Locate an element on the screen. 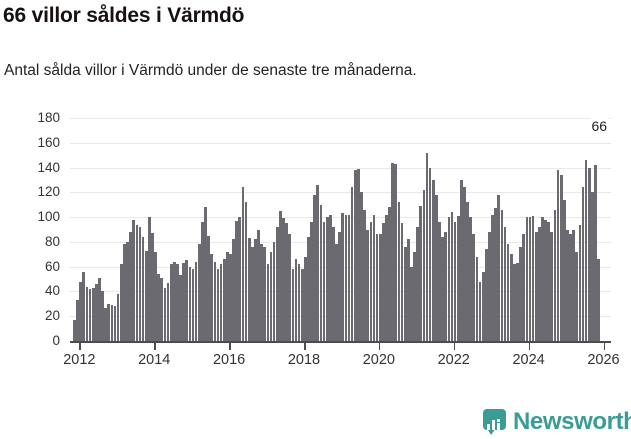  y-axis-tick-label: 40 is located at coordinates (52, 291).